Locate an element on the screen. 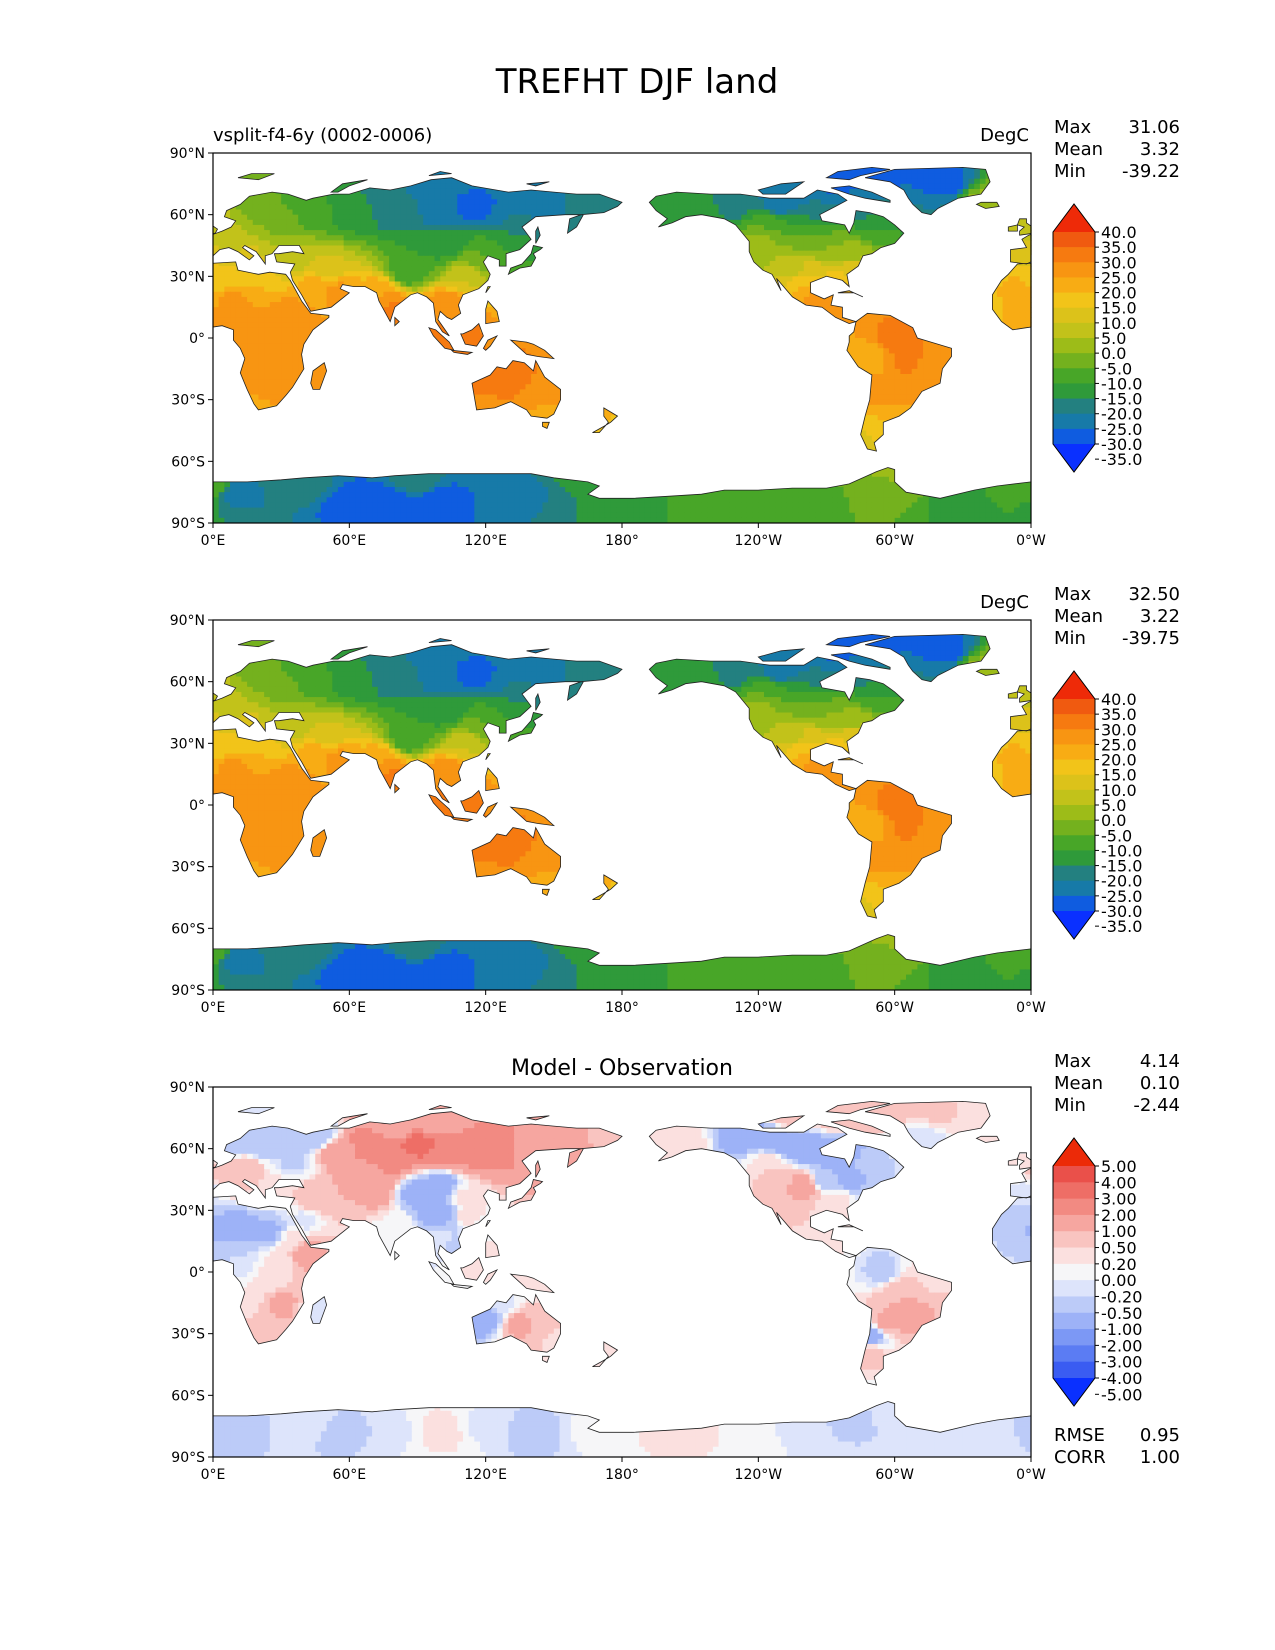  colorbar-level: 35.0 is located at coordinates (1119, 714).